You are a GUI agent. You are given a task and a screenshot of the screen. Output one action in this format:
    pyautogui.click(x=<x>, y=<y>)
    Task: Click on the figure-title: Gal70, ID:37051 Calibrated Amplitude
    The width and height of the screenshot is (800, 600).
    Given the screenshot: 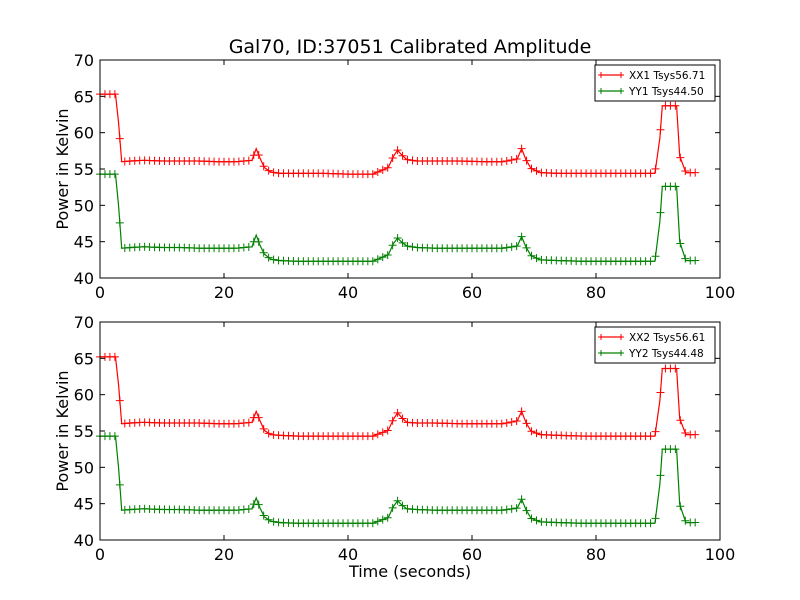 What is the action you would take?
    pyautogui.click(x=410, y=47)
    